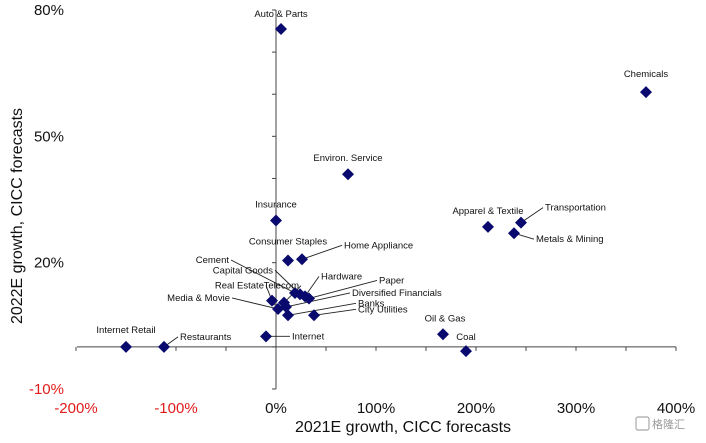 This screenshot has height=443, width=706. Describe the element at coordinates (281, 14) in the screenshot. I see `point-label: Auto & Parts` at that location.